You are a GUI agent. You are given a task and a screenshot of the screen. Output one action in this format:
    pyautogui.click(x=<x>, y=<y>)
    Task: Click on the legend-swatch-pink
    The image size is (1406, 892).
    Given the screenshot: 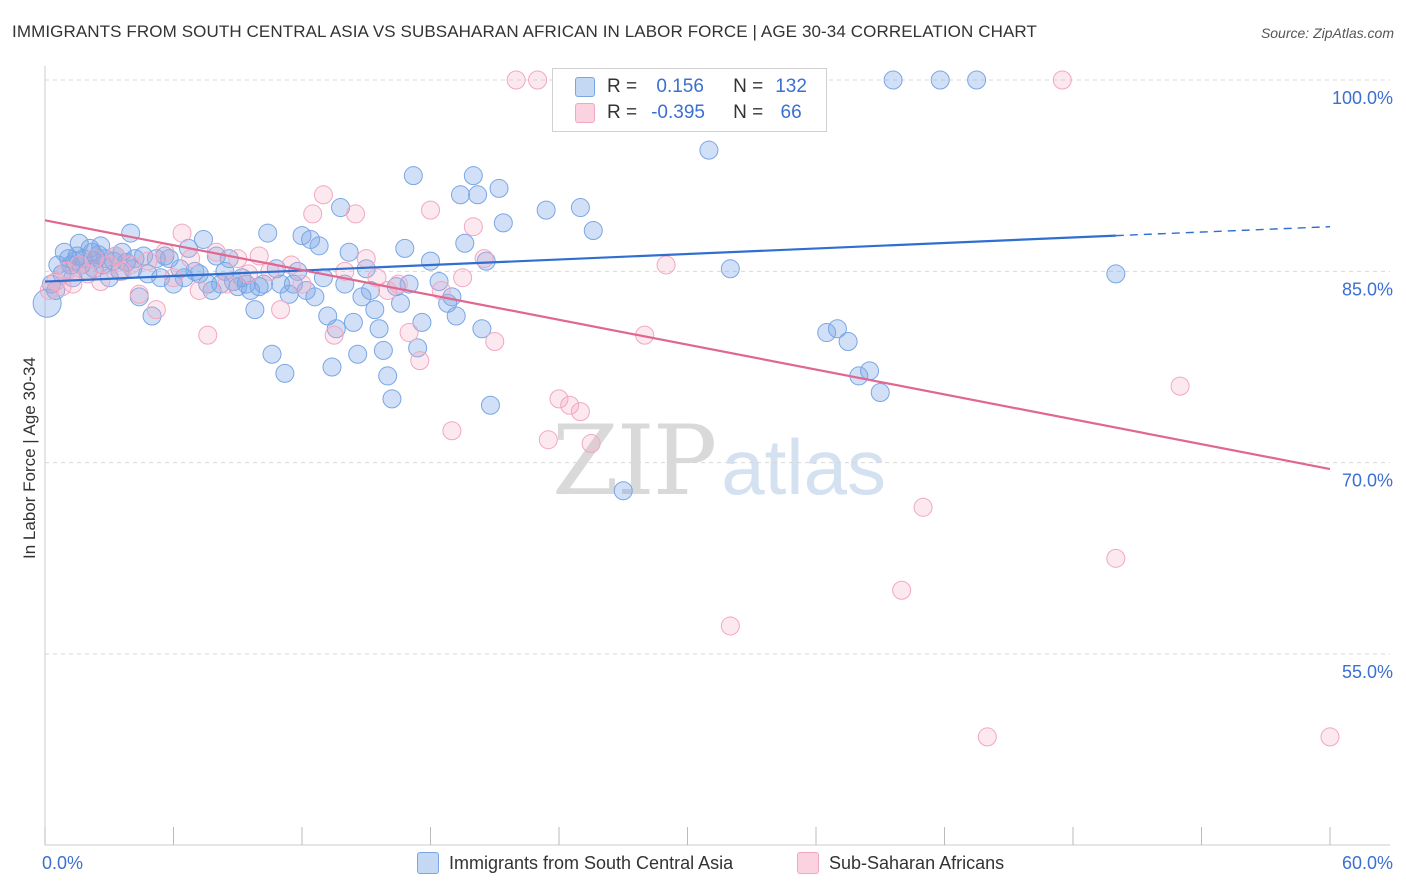 What is the action you would take?
    pyautogui.click(x=585, y=113)
    